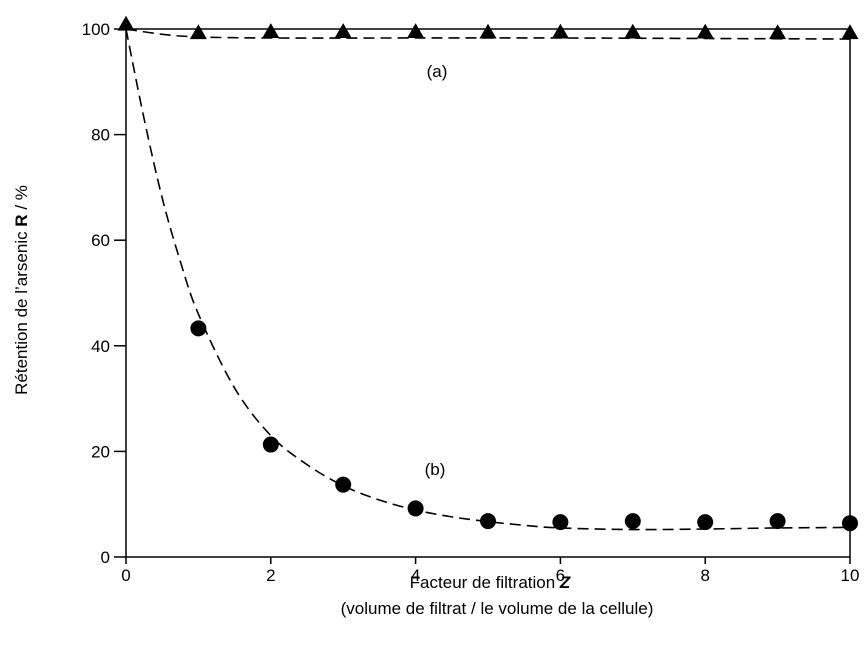  Describe the element at coordinates (485, 582) in the screenshot. I see `x-axis-label-text: Facteur de filtration` at that location.